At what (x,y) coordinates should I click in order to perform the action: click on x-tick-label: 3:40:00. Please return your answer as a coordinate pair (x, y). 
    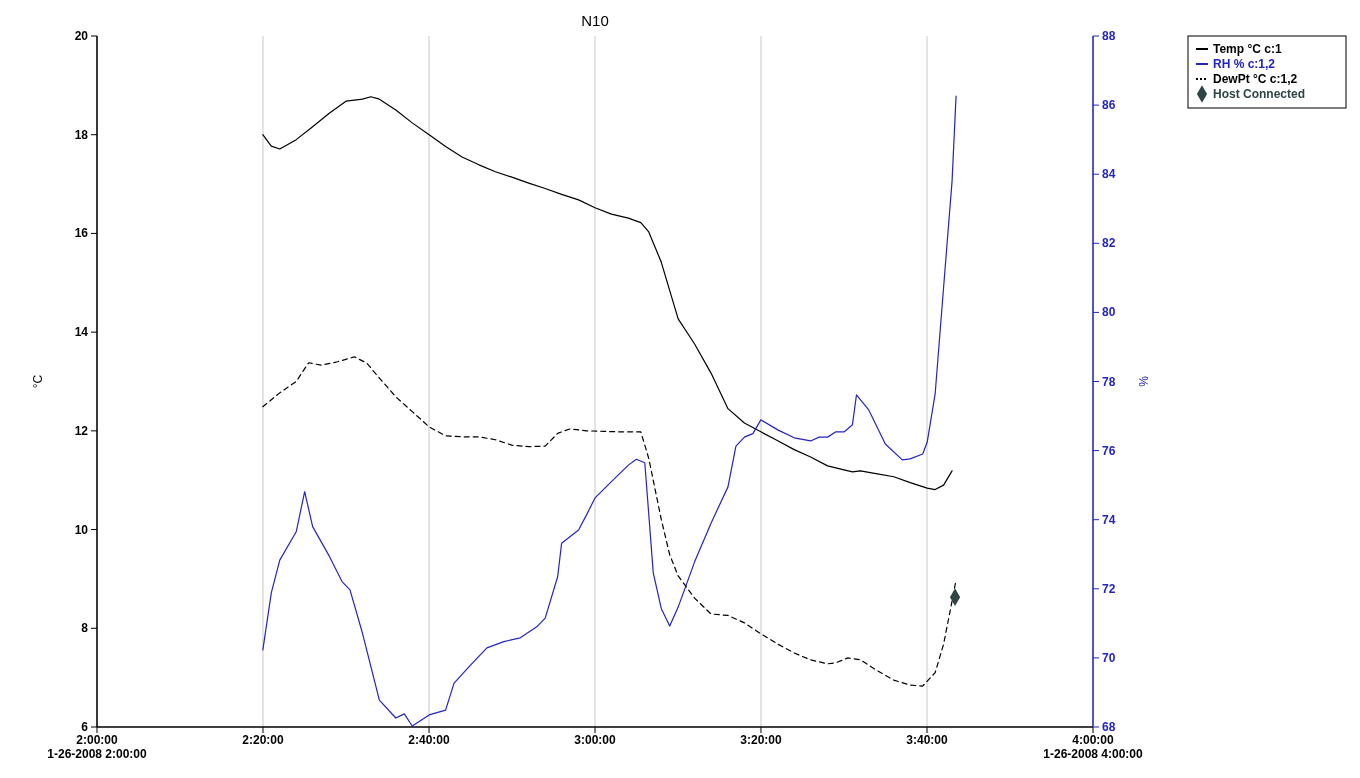
    Looking at the image, I should click on (927, 740).